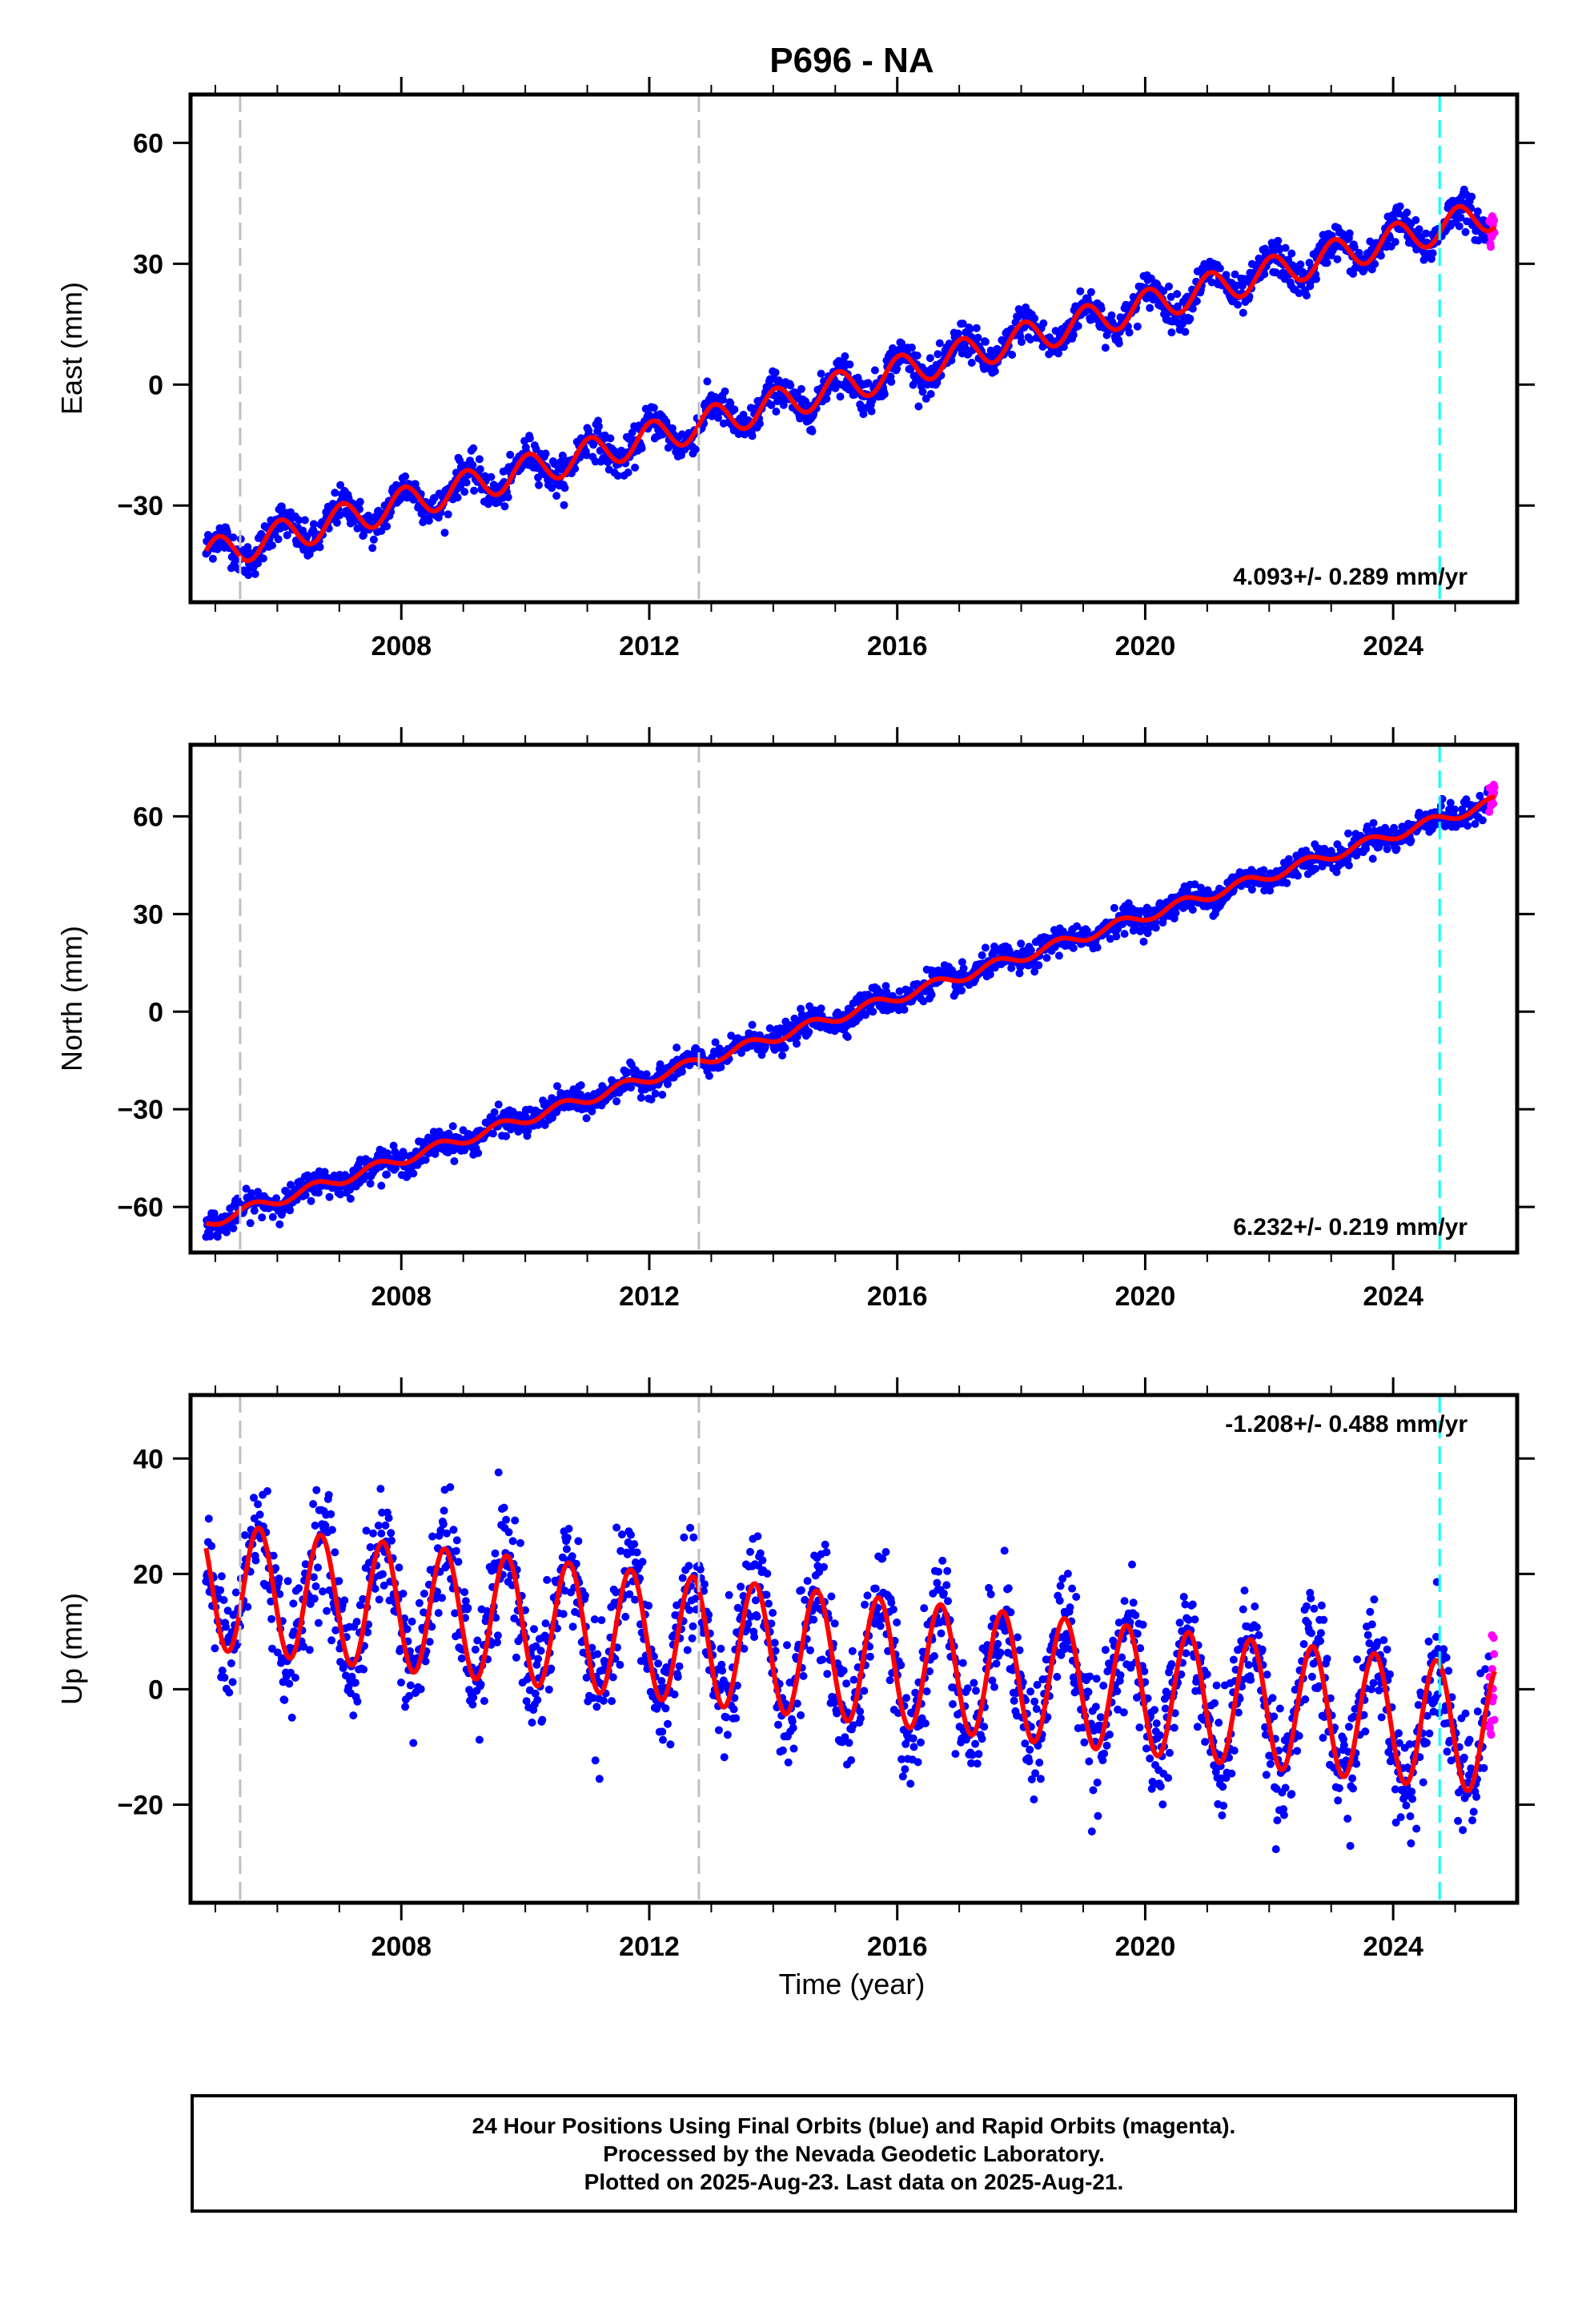 Image resolution: width=1582 pixels, height=2324 pixels. What do you see at coordinates (898, 1296) in the screenshot?
I see `x-tick-label: 2016` at bounding box center [898, 1296].